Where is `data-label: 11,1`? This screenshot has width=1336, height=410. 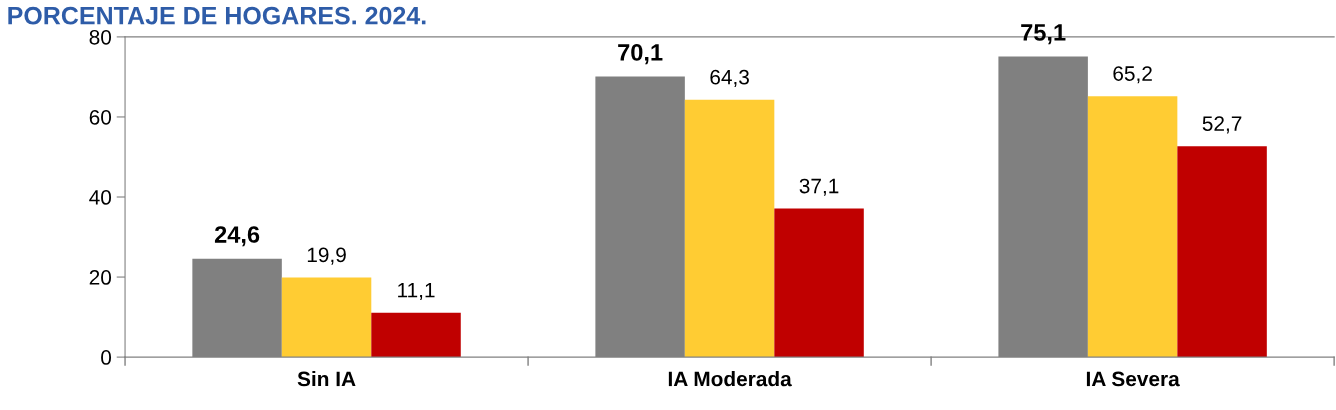
data-label: 11,1 is located at coordinates (416, 291).